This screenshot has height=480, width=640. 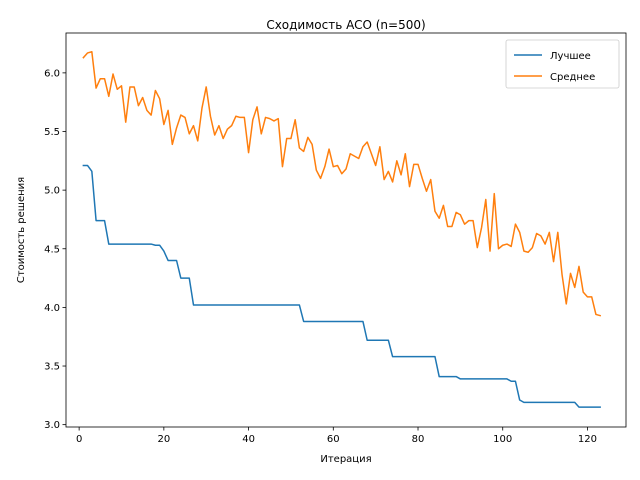 I want to click on x-tick-label: 100, so click(x=502, y=439).